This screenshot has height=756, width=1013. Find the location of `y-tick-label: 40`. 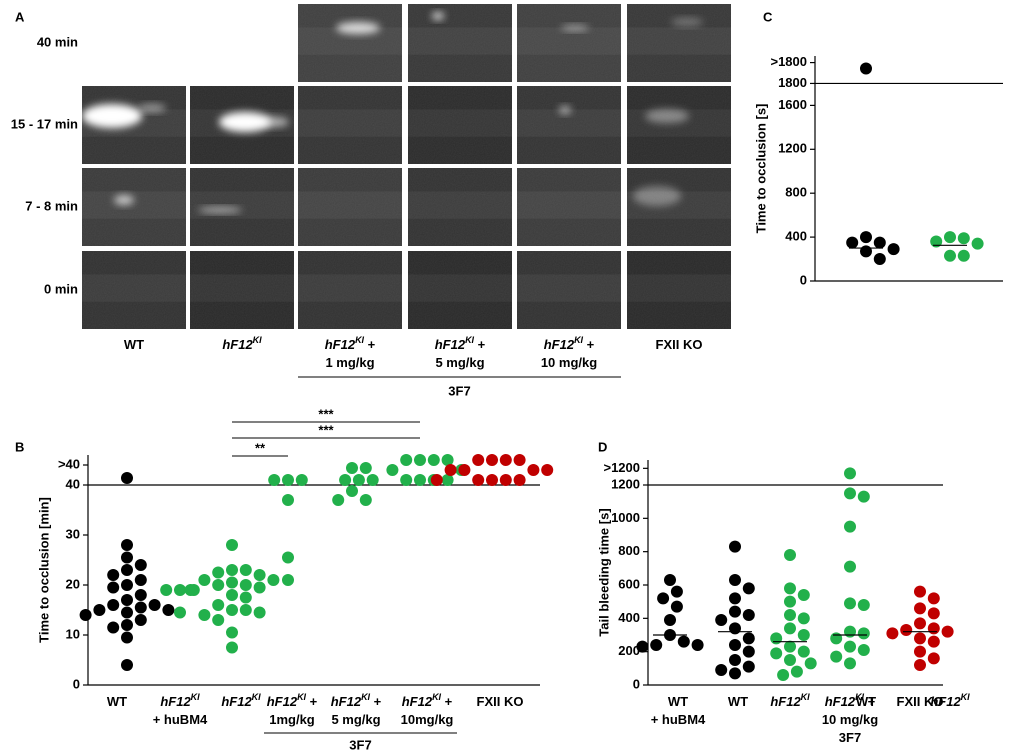

y-tick-label: 40 is located at coordinates (73, 483).